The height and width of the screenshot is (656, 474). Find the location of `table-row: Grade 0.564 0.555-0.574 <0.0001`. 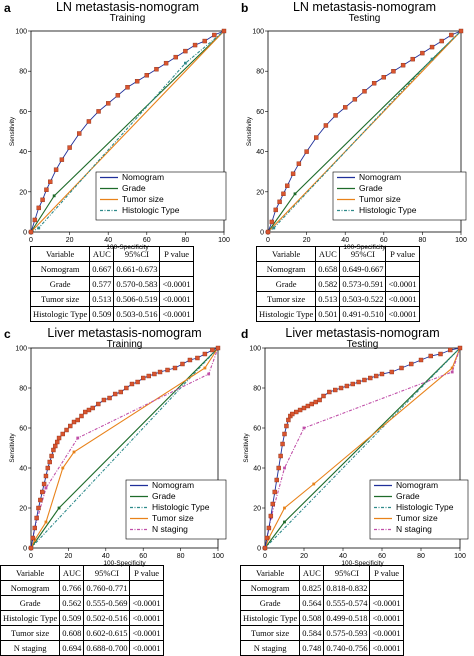

table-row: Grade 0.564 0.555-0.574 <0.0001 is located at coordinates (321, 603).